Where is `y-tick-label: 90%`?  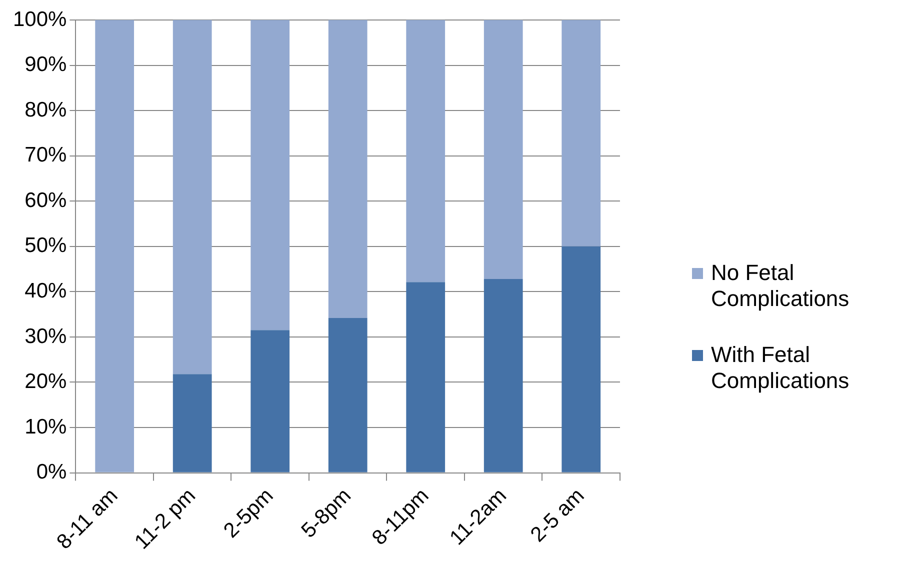
y-tick-label: 90% is located at coordinates (45, 64).